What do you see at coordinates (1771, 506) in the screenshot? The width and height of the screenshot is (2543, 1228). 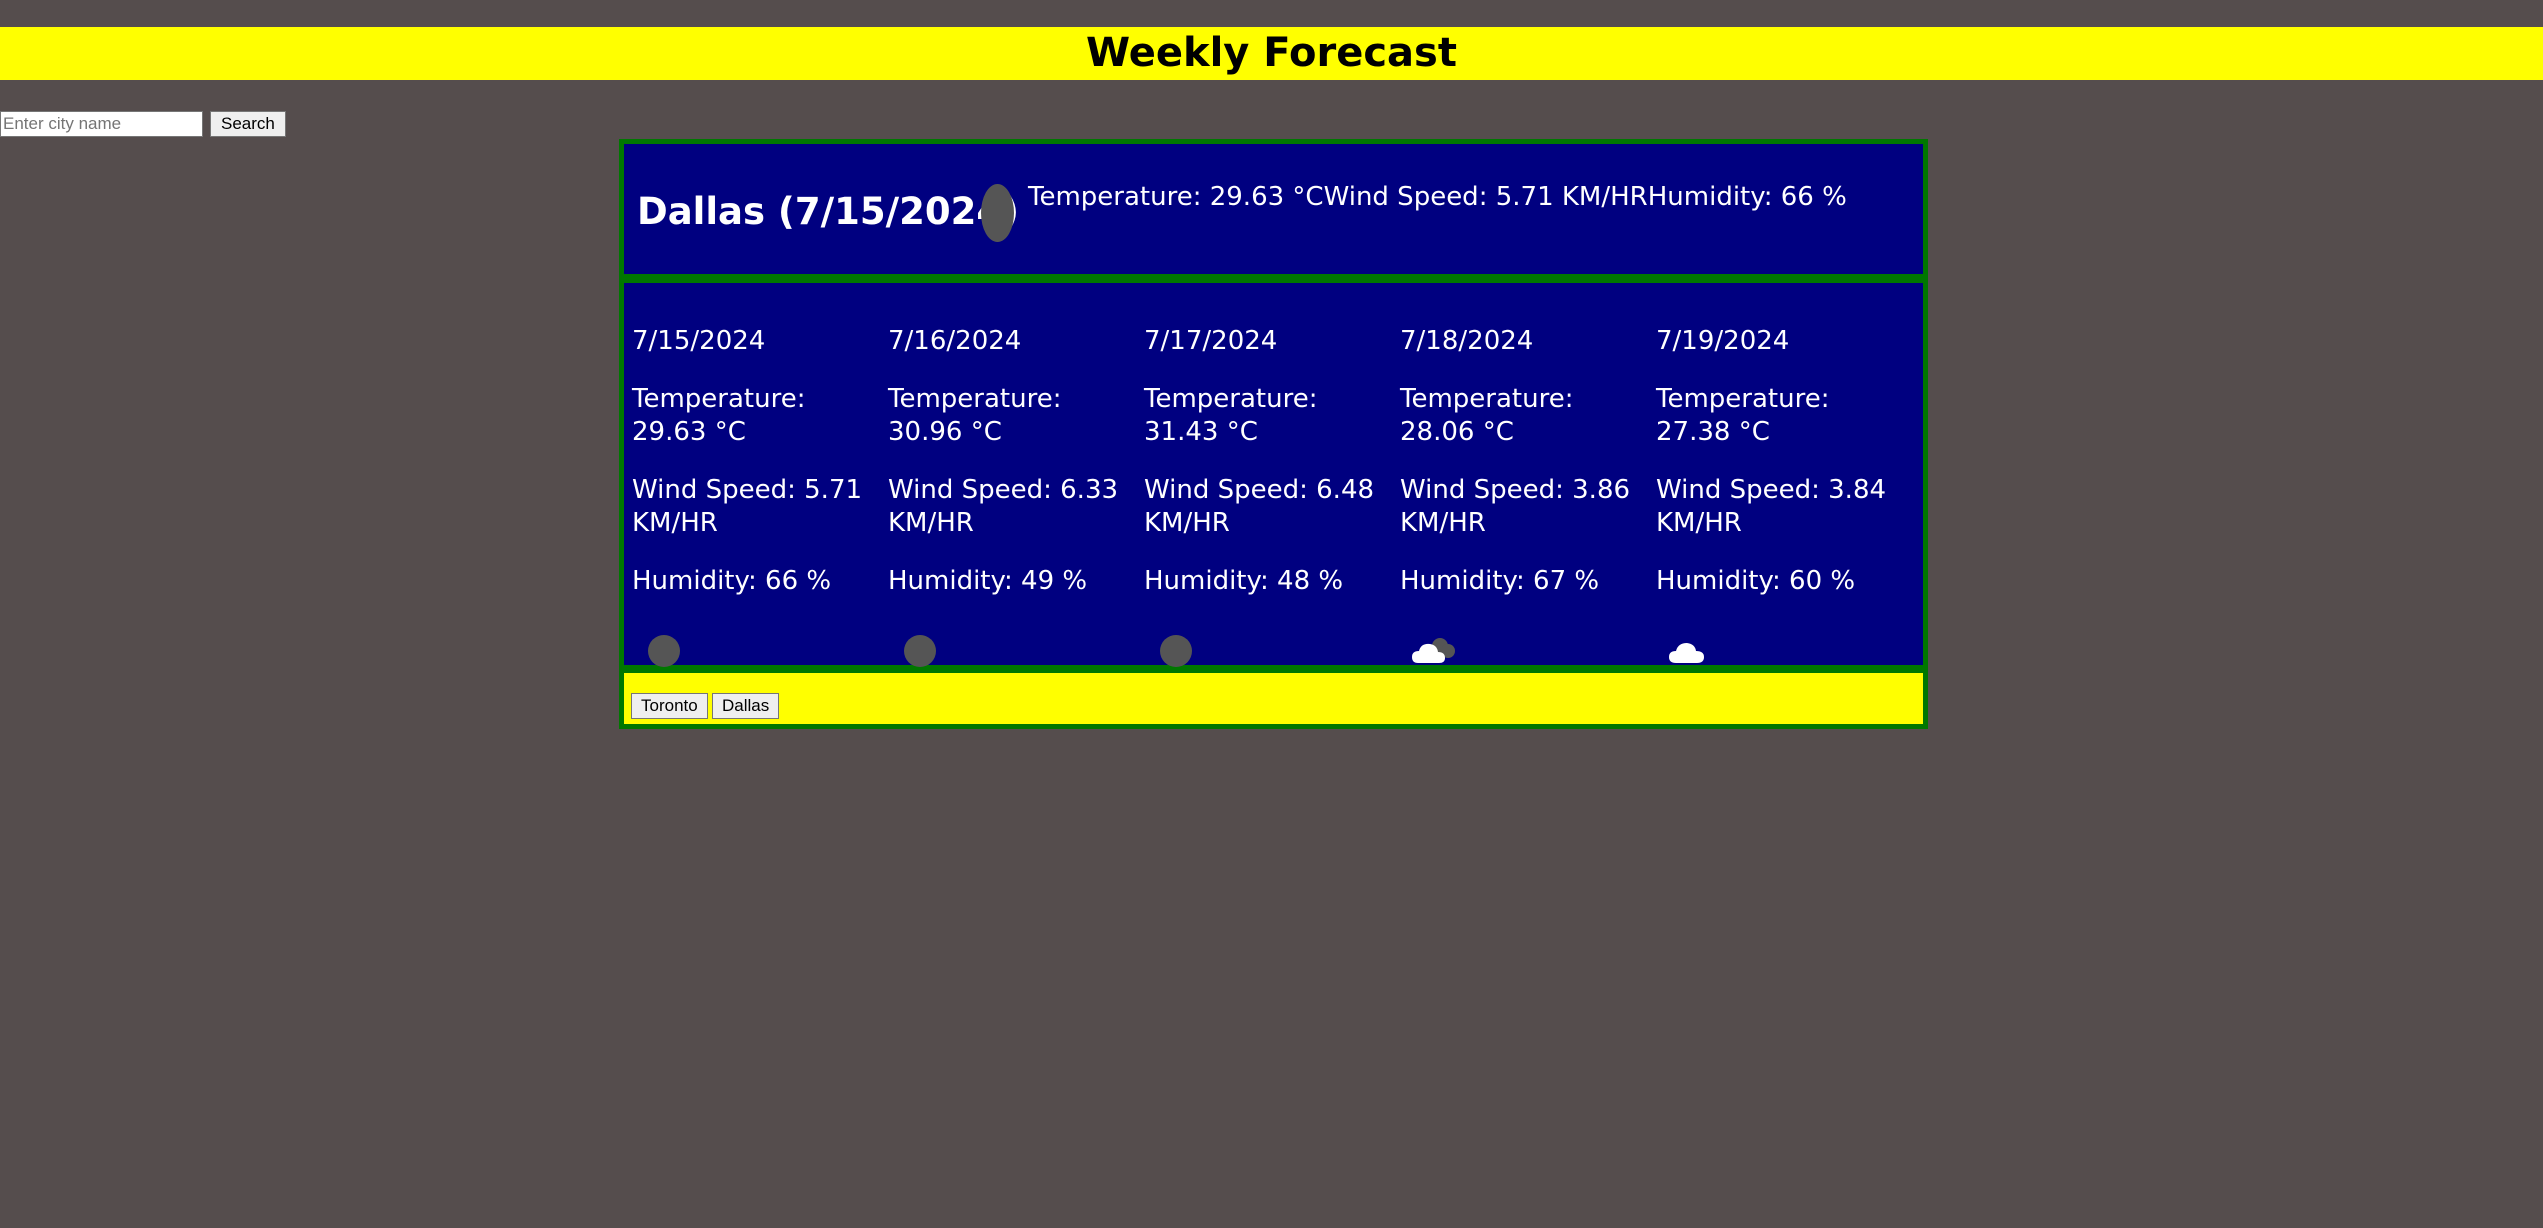 I see `forecast-wind-speed: Wind Speed: 3.84 KM/HR` at bounding box center [1771, 506].